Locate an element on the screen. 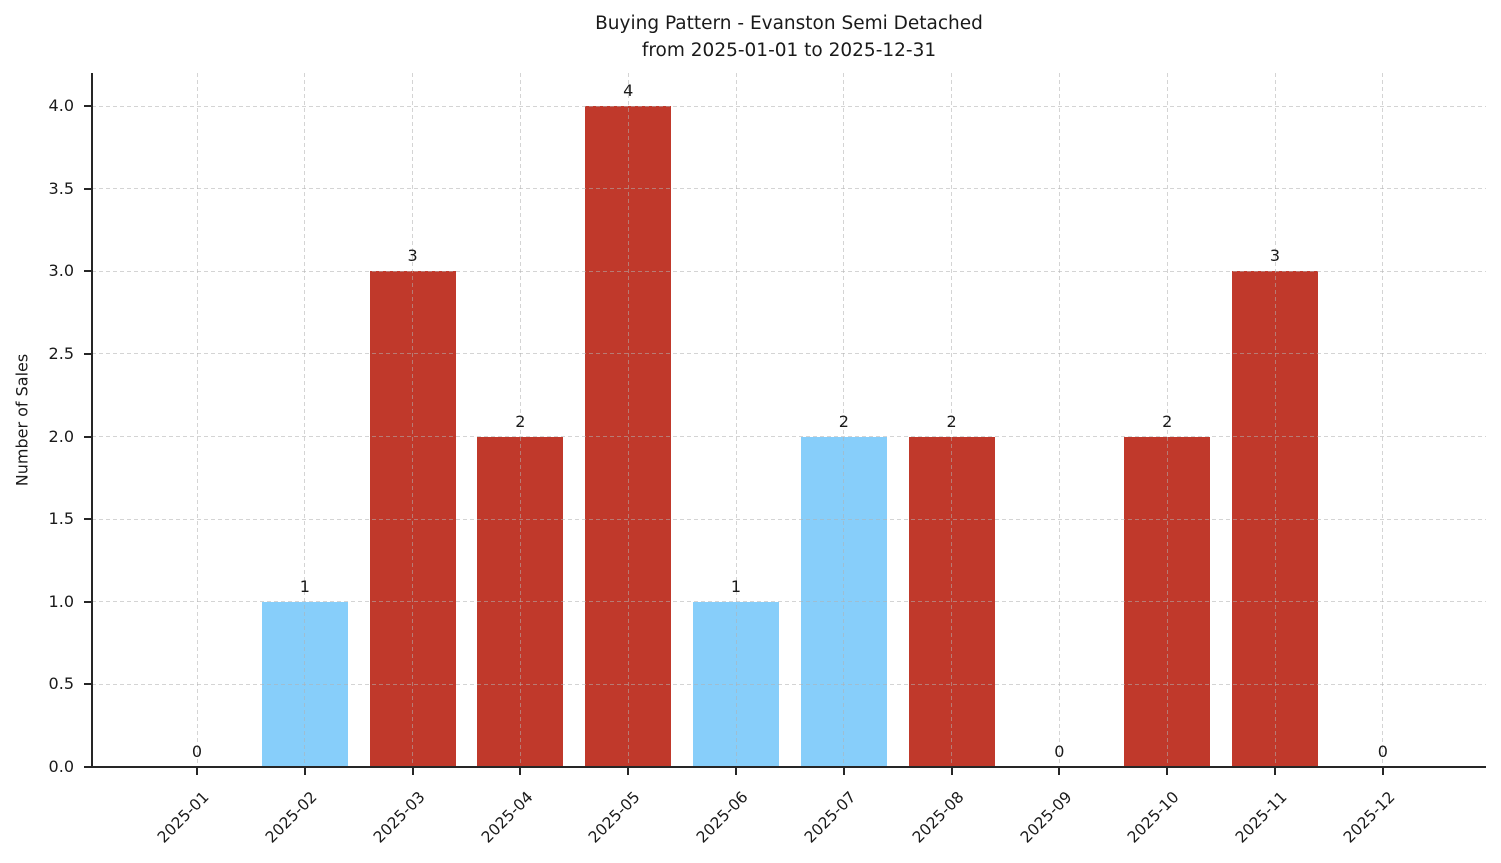 This screenshot has width=1501, height=863. y-tick-label: 0.5 is located at coordinates (61, 684).